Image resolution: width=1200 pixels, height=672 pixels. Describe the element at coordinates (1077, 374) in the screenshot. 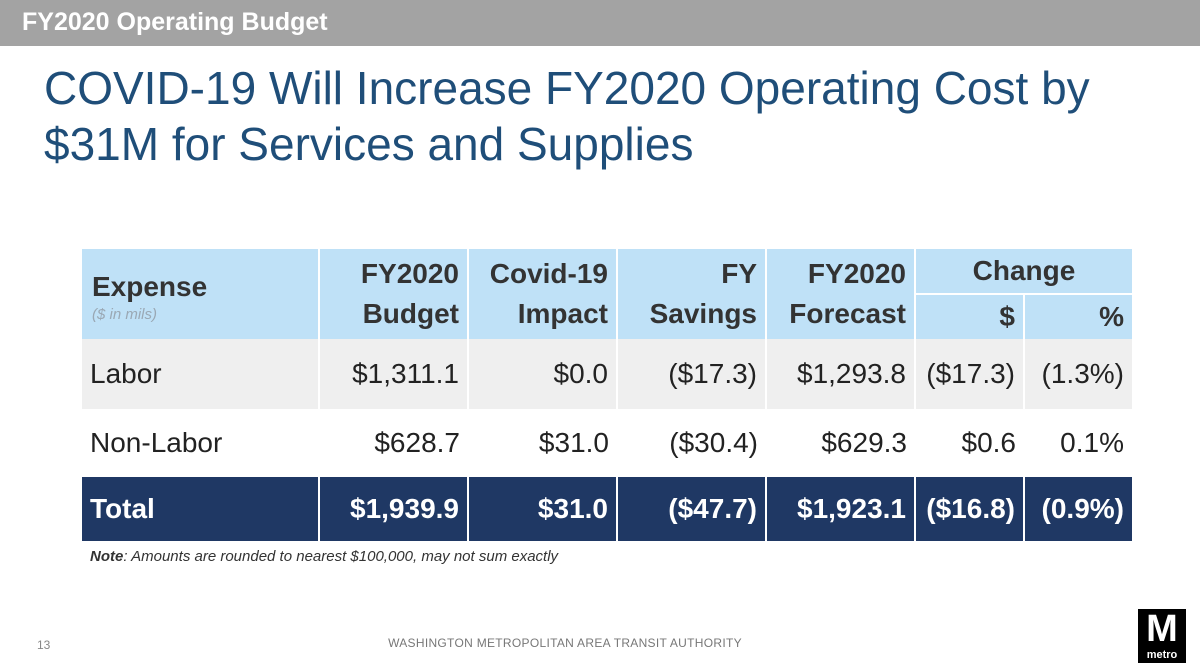

I see `cell-change-pct: (1.3%)` at that location.